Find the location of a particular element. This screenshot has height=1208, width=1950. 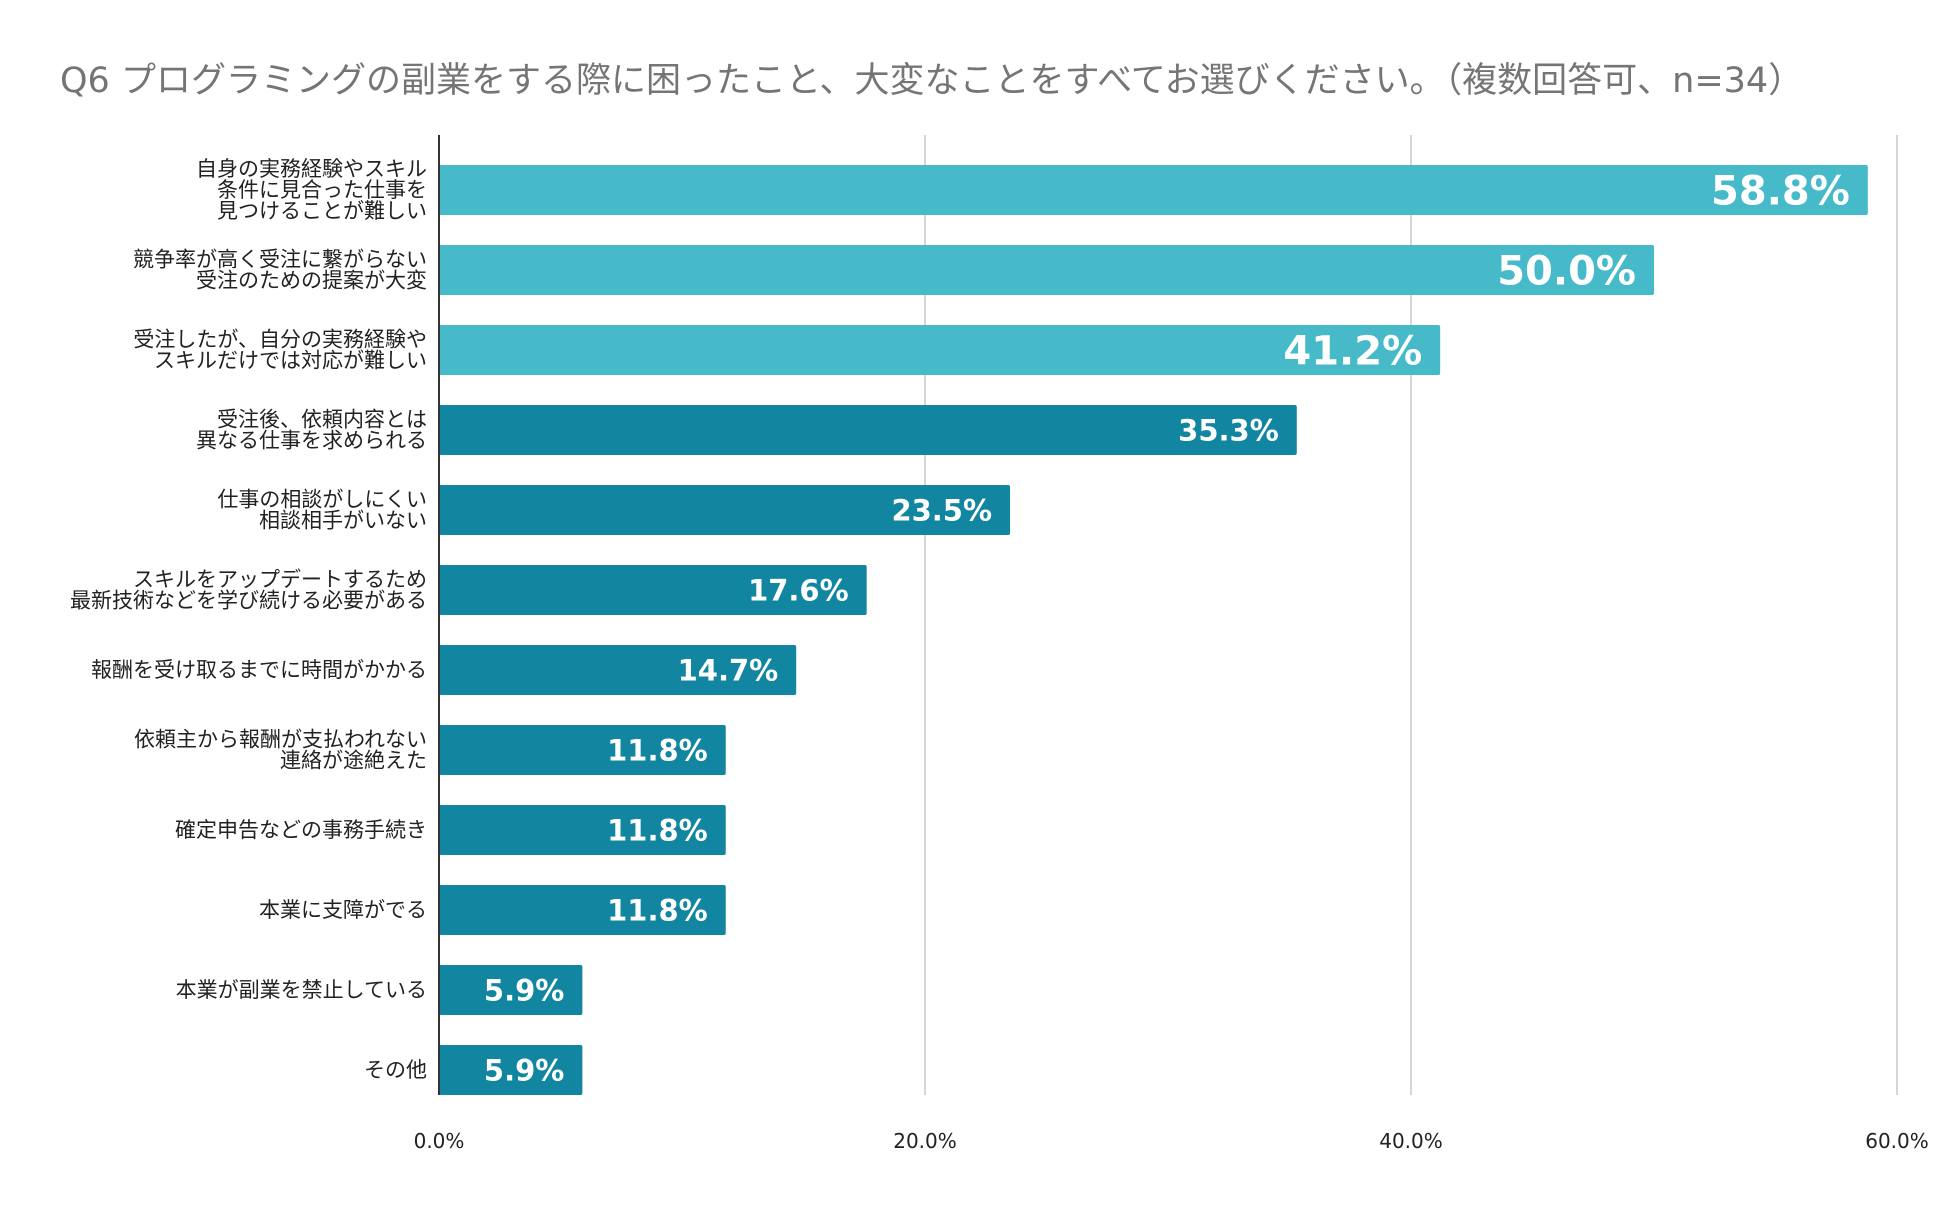

category-label-line: 本業に支障がでる is located at coordinates (343, 910).